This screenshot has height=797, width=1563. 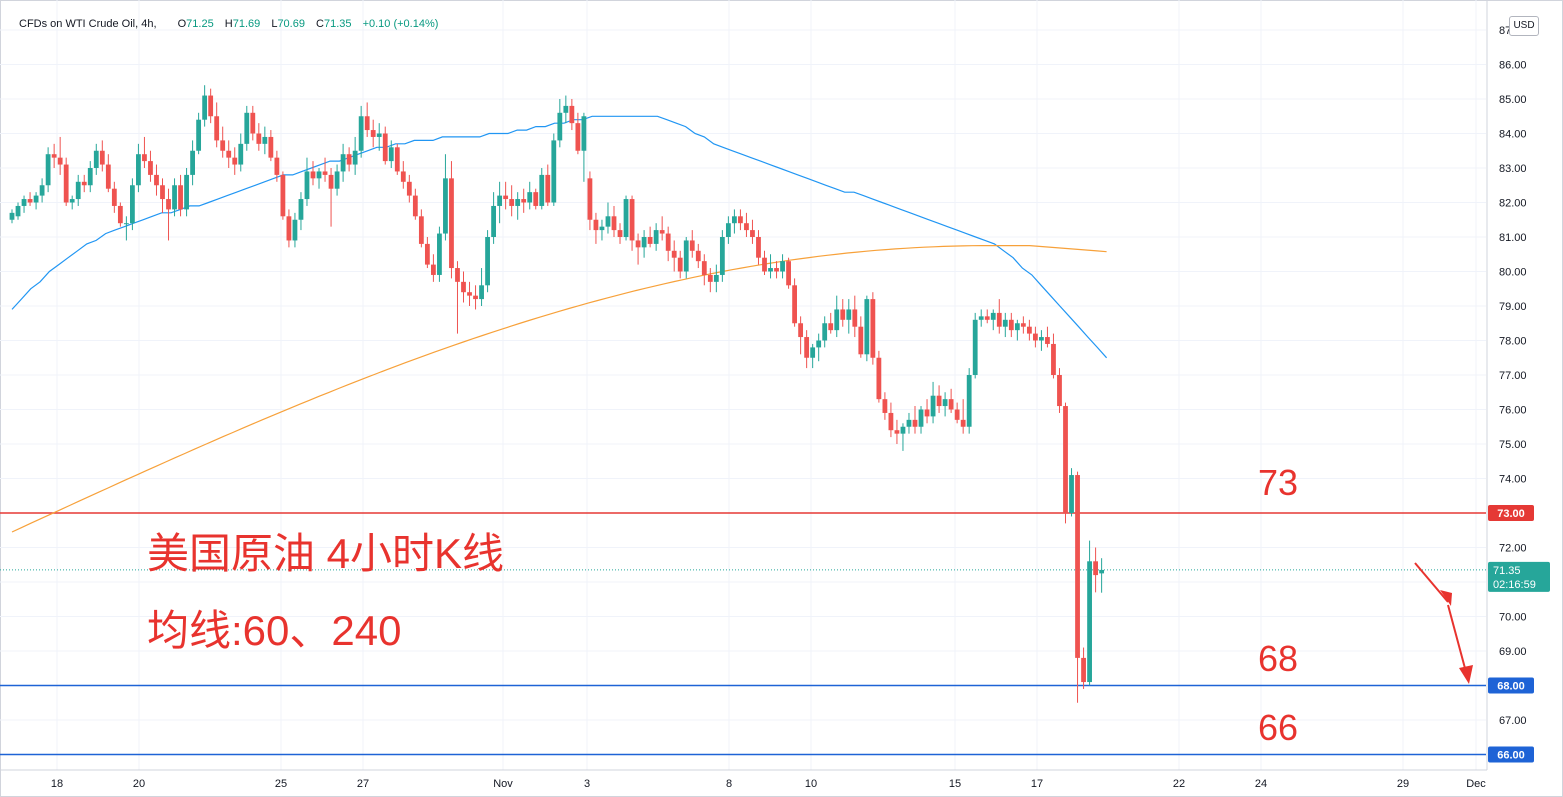 I want to click on price-tick-label: 77.00, so click(x=1513, y=376).